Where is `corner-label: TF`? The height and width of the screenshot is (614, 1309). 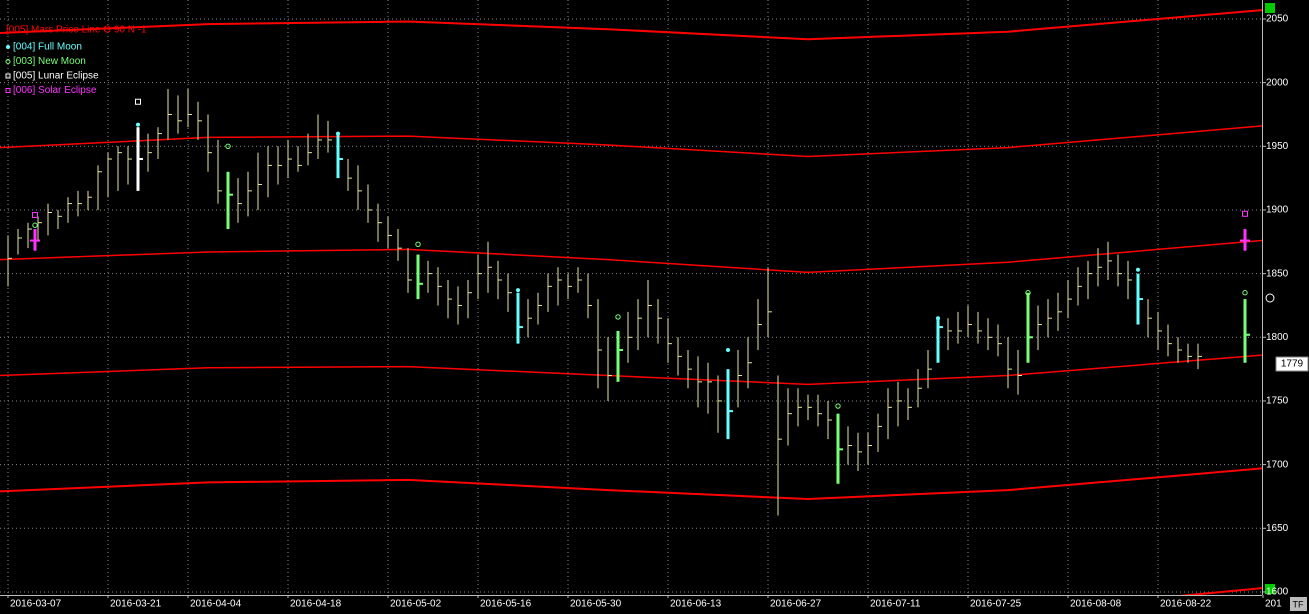 corner-label: TF is located at coordinates (1298, 604).